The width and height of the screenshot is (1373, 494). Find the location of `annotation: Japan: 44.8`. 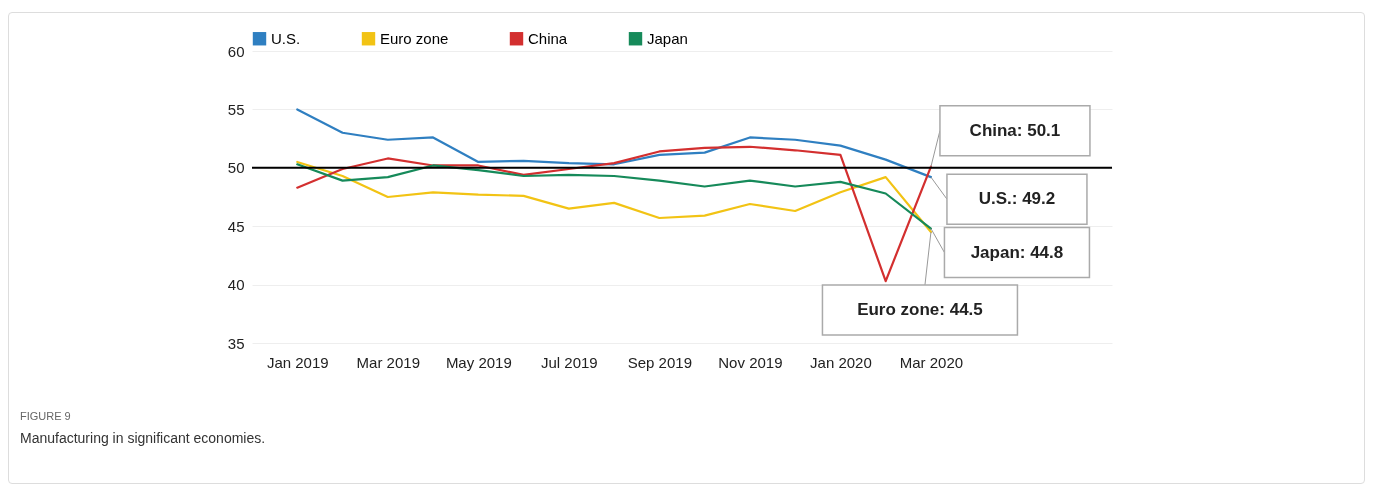

annotation: Japan: 44.8 is located at coordinates (1017, 252).